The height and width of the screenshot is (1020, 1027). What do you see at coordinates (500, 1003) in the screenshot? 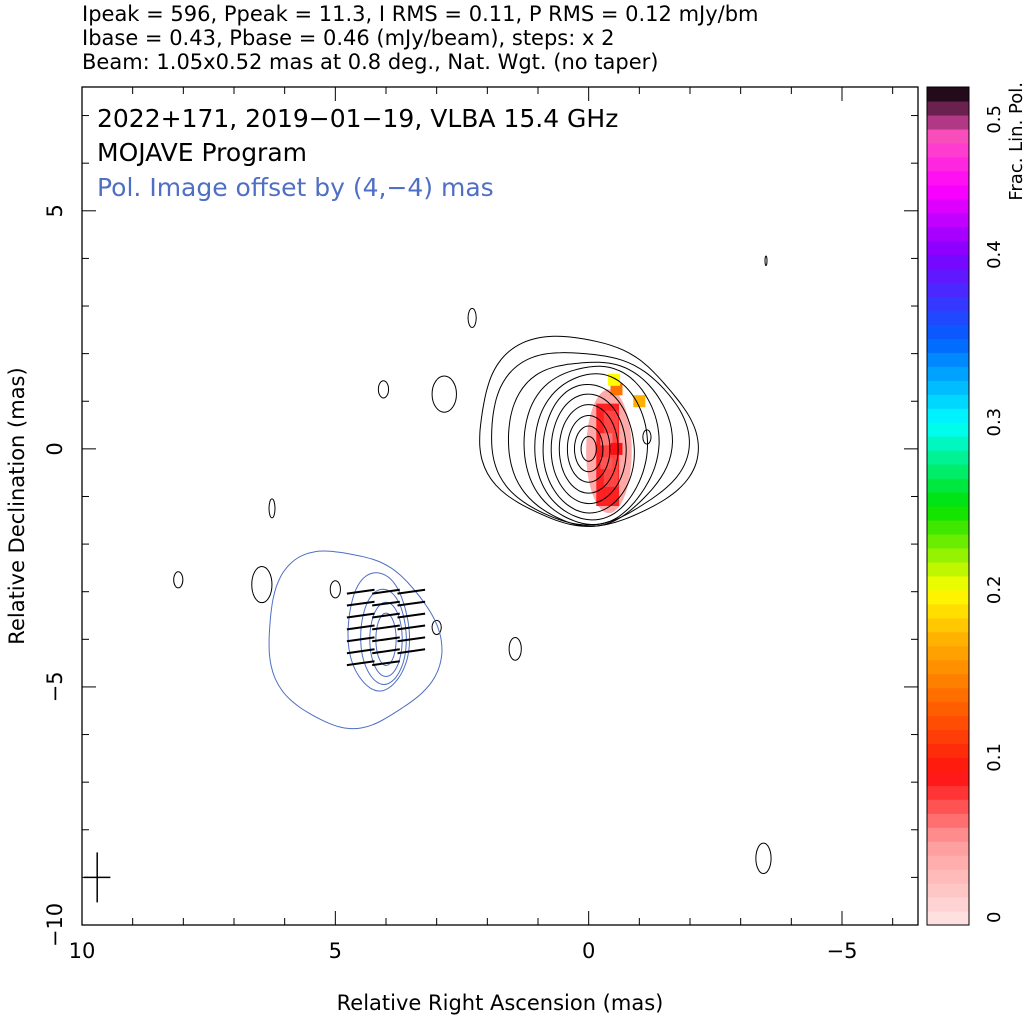
I see `x-axis-label: Relative Right Ascension (mas)` at bounding box center [500, 1003].